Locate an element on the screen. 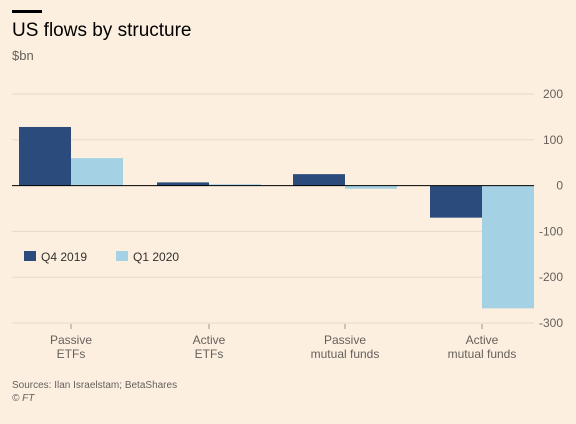 This screenshot has height=424, width=576. y-tick-label: -200 is located at coordinates (551, 277).